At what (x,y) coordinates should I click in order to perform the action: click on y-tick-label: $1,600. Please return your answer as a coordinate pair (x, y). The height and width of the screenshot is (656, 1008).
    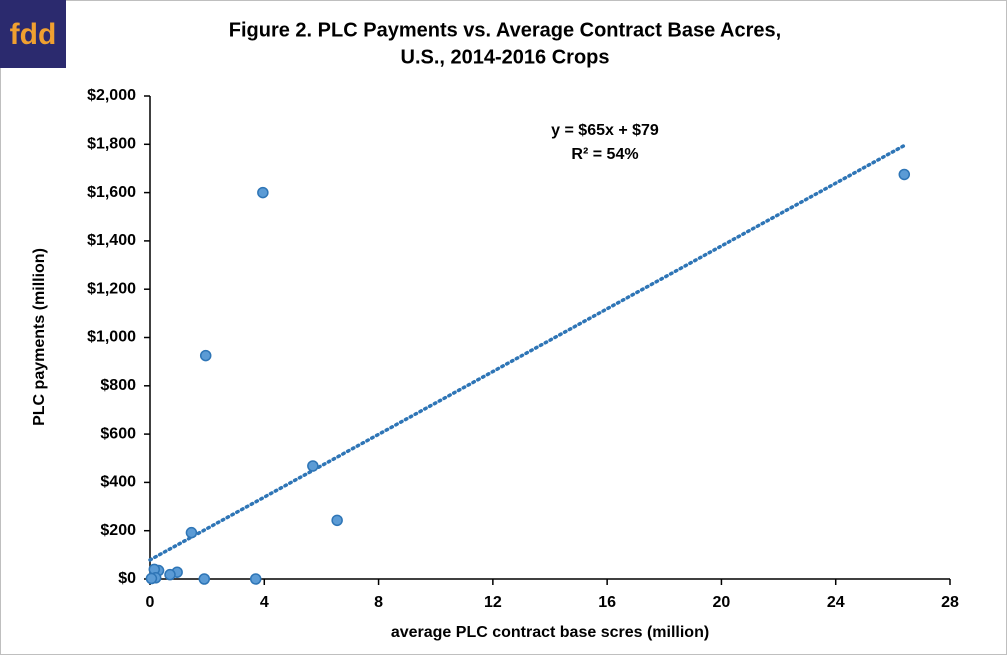
    Looking at the image, I should click on (111, 192).